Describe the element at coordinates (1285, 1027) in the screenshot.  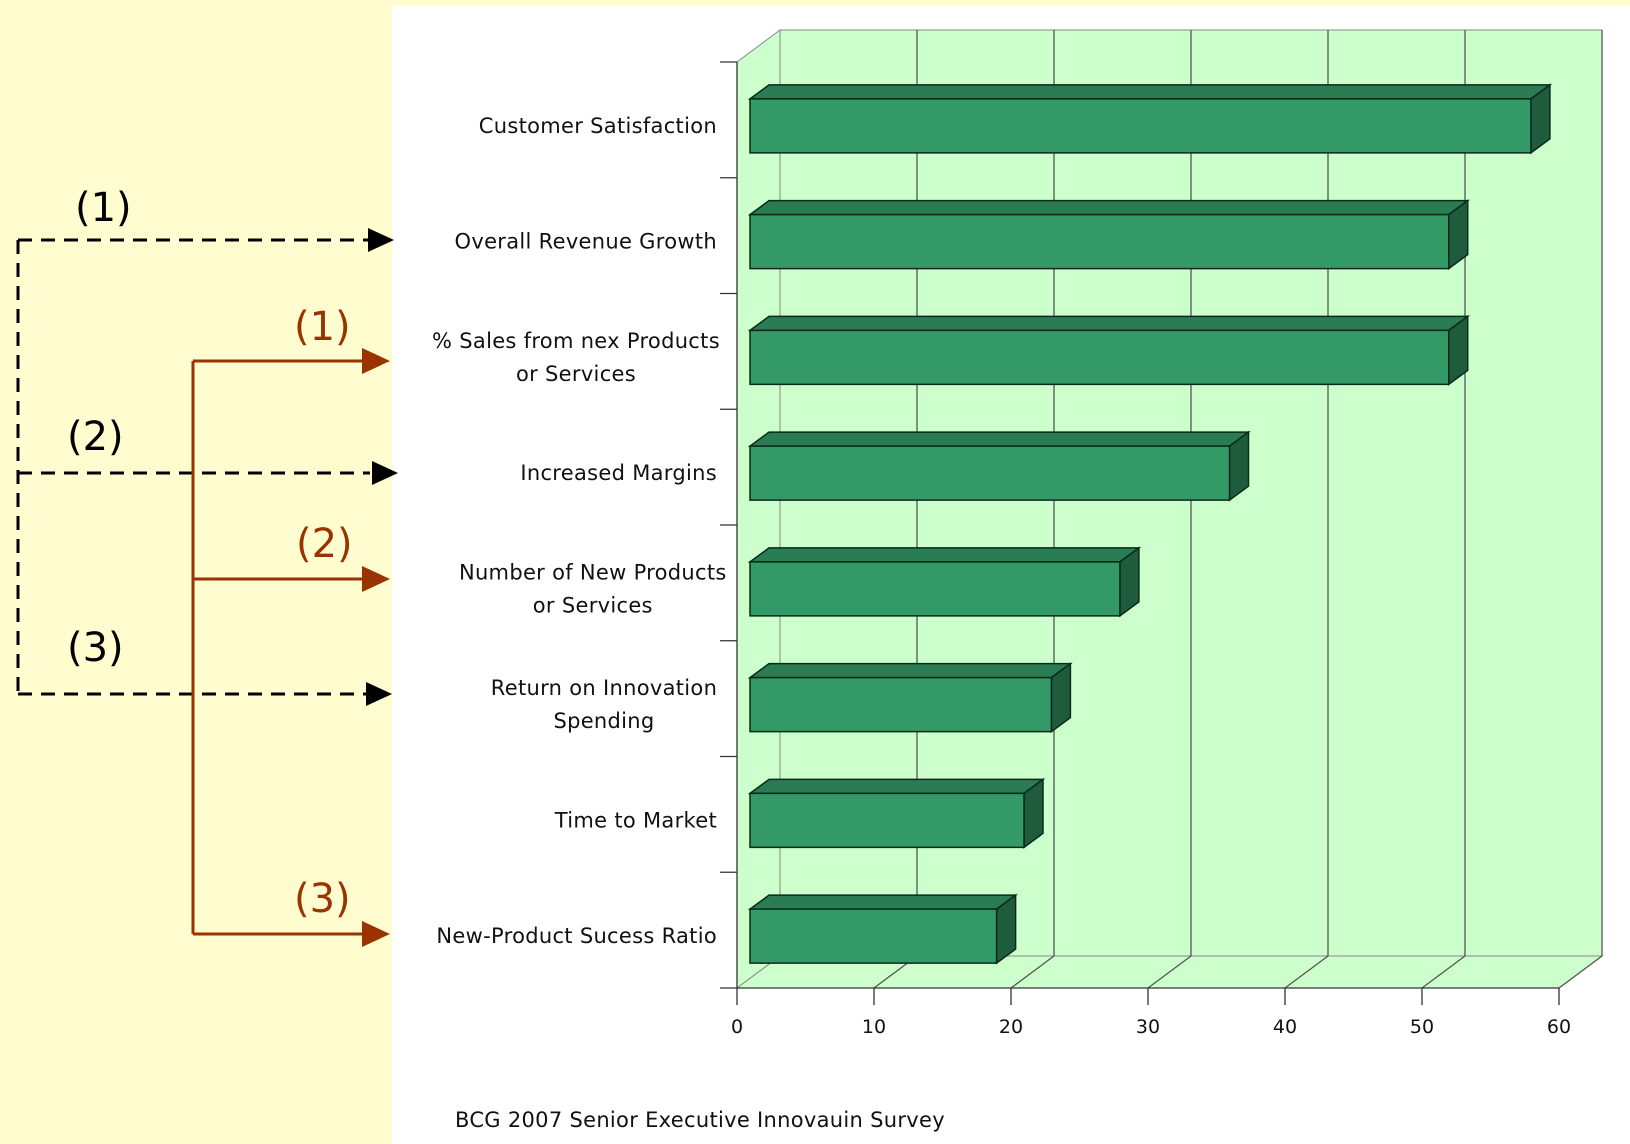
I see `x-tick-label: 40` at that location.